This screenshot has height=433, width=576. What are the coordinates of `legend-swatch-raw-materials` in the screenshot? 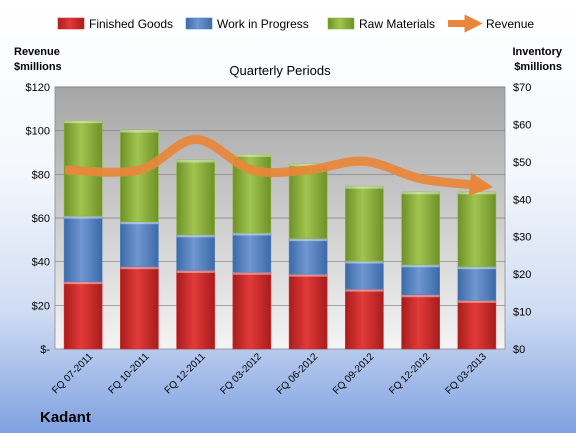 It's located at (341, 23).